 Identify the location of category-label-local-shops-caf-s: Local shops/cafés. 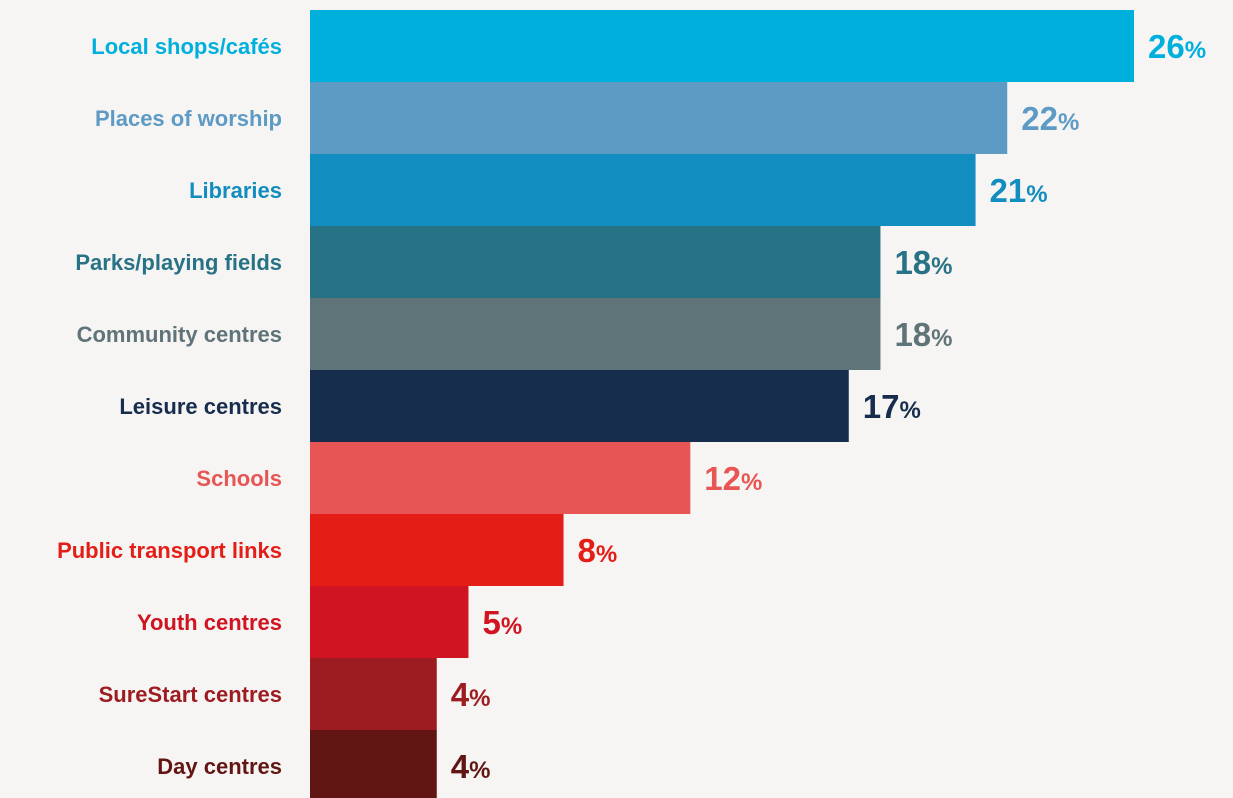
(186, 46).